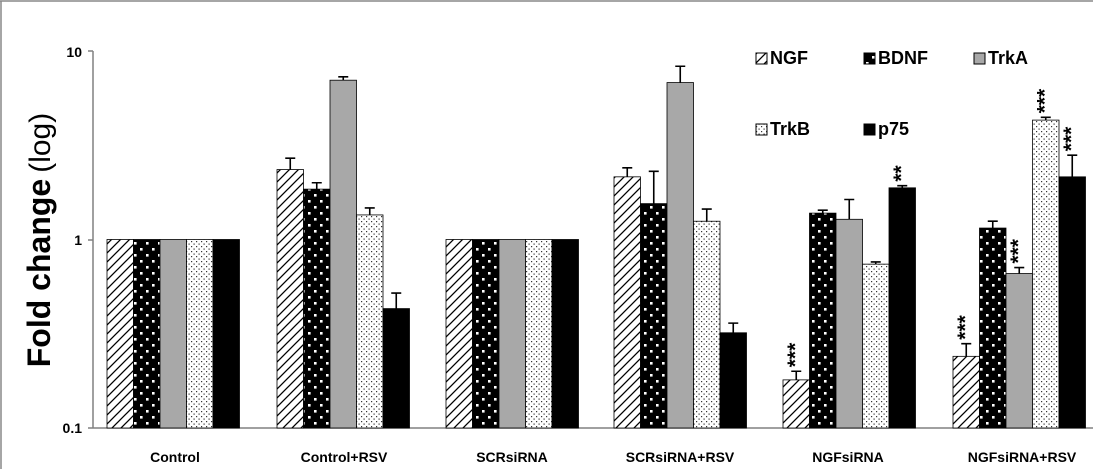 This screenshot has height=469, width=1093. I want to click on bar-ngfsirna-rsv-bdnf, so click(993, 328).